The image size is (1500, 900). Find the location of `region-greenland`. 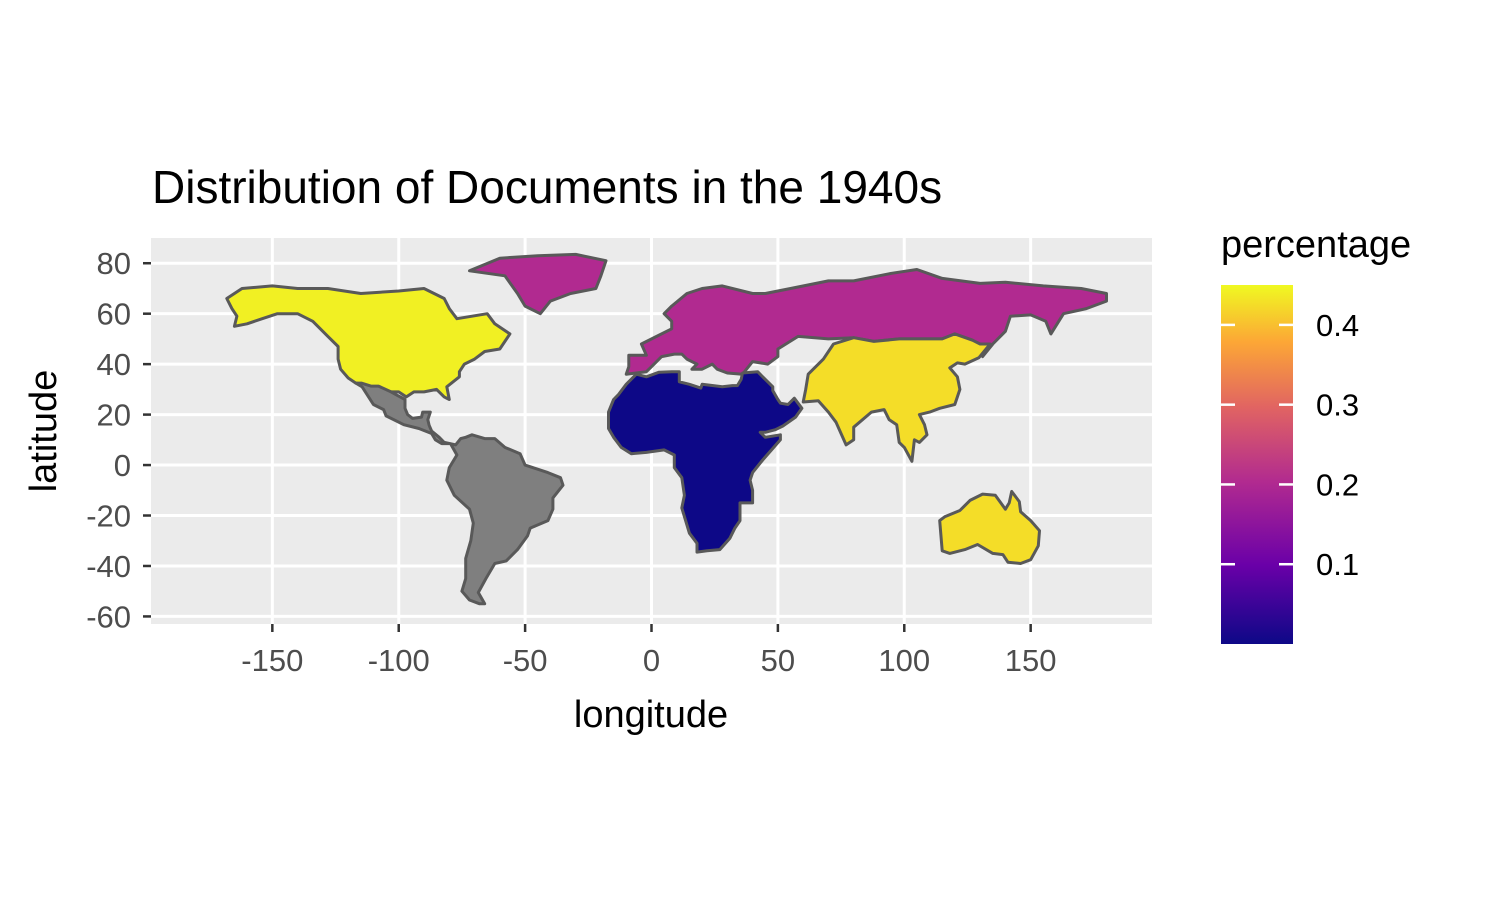

region-greenland is located at coordinates (538, 284).